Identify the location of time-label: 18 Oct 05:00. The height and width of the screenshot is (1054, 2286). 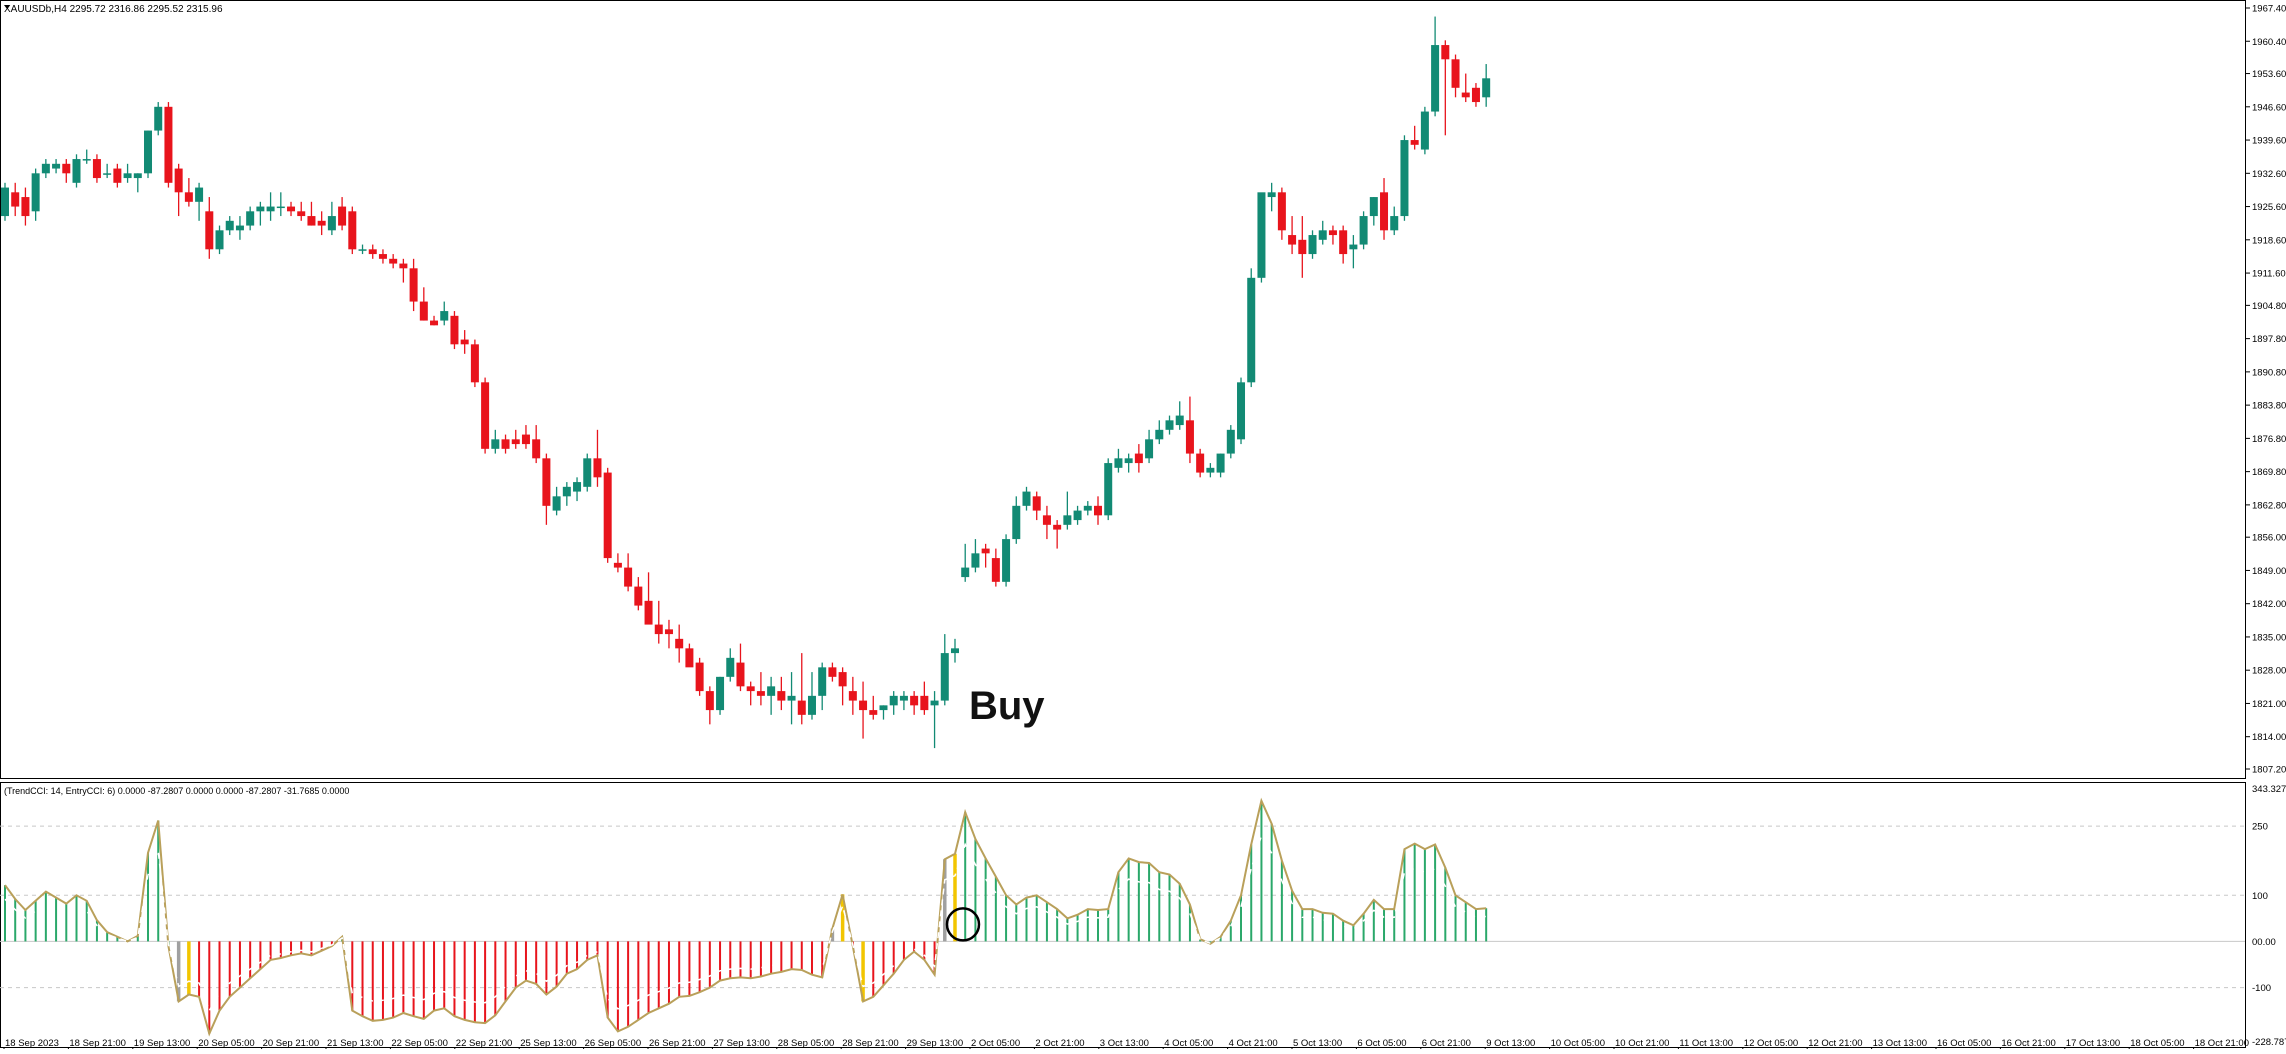
(2157, 1043).